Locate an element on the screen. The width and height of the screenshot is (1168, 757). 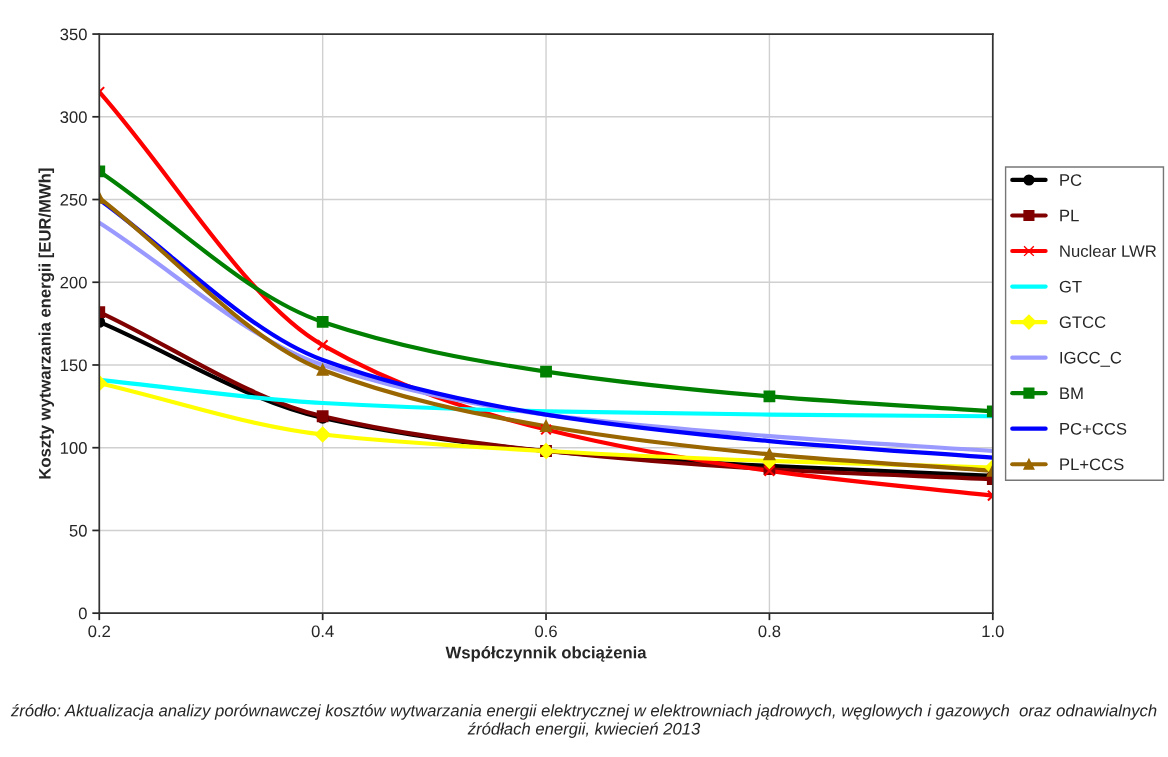
y-tick-label: 0 is located at coordinates (82, 613).